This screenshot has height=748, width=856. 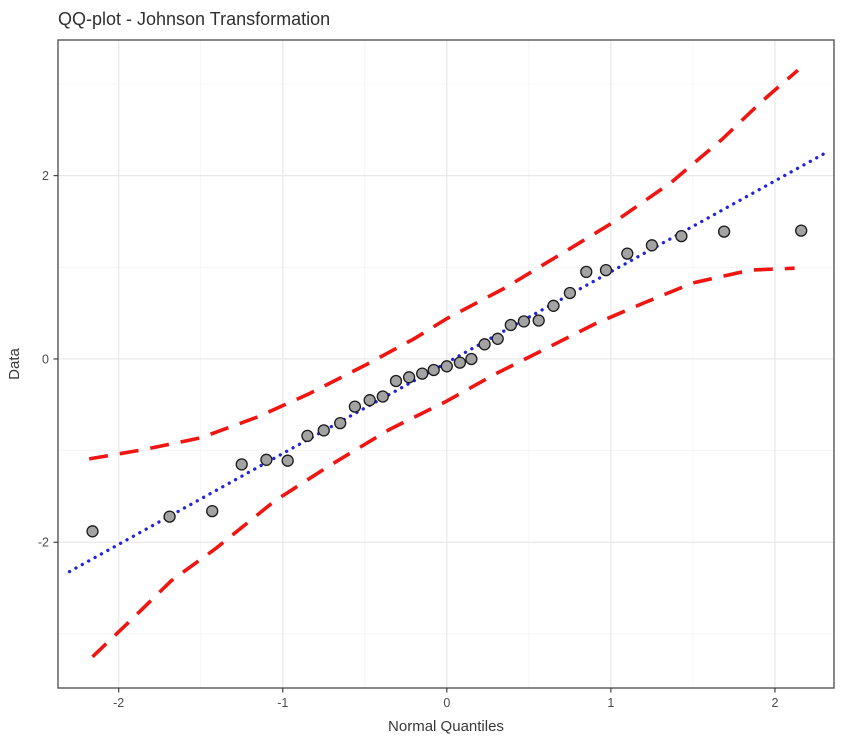 I want to click on y-tick-label: 2, so click(x=45, y=176).